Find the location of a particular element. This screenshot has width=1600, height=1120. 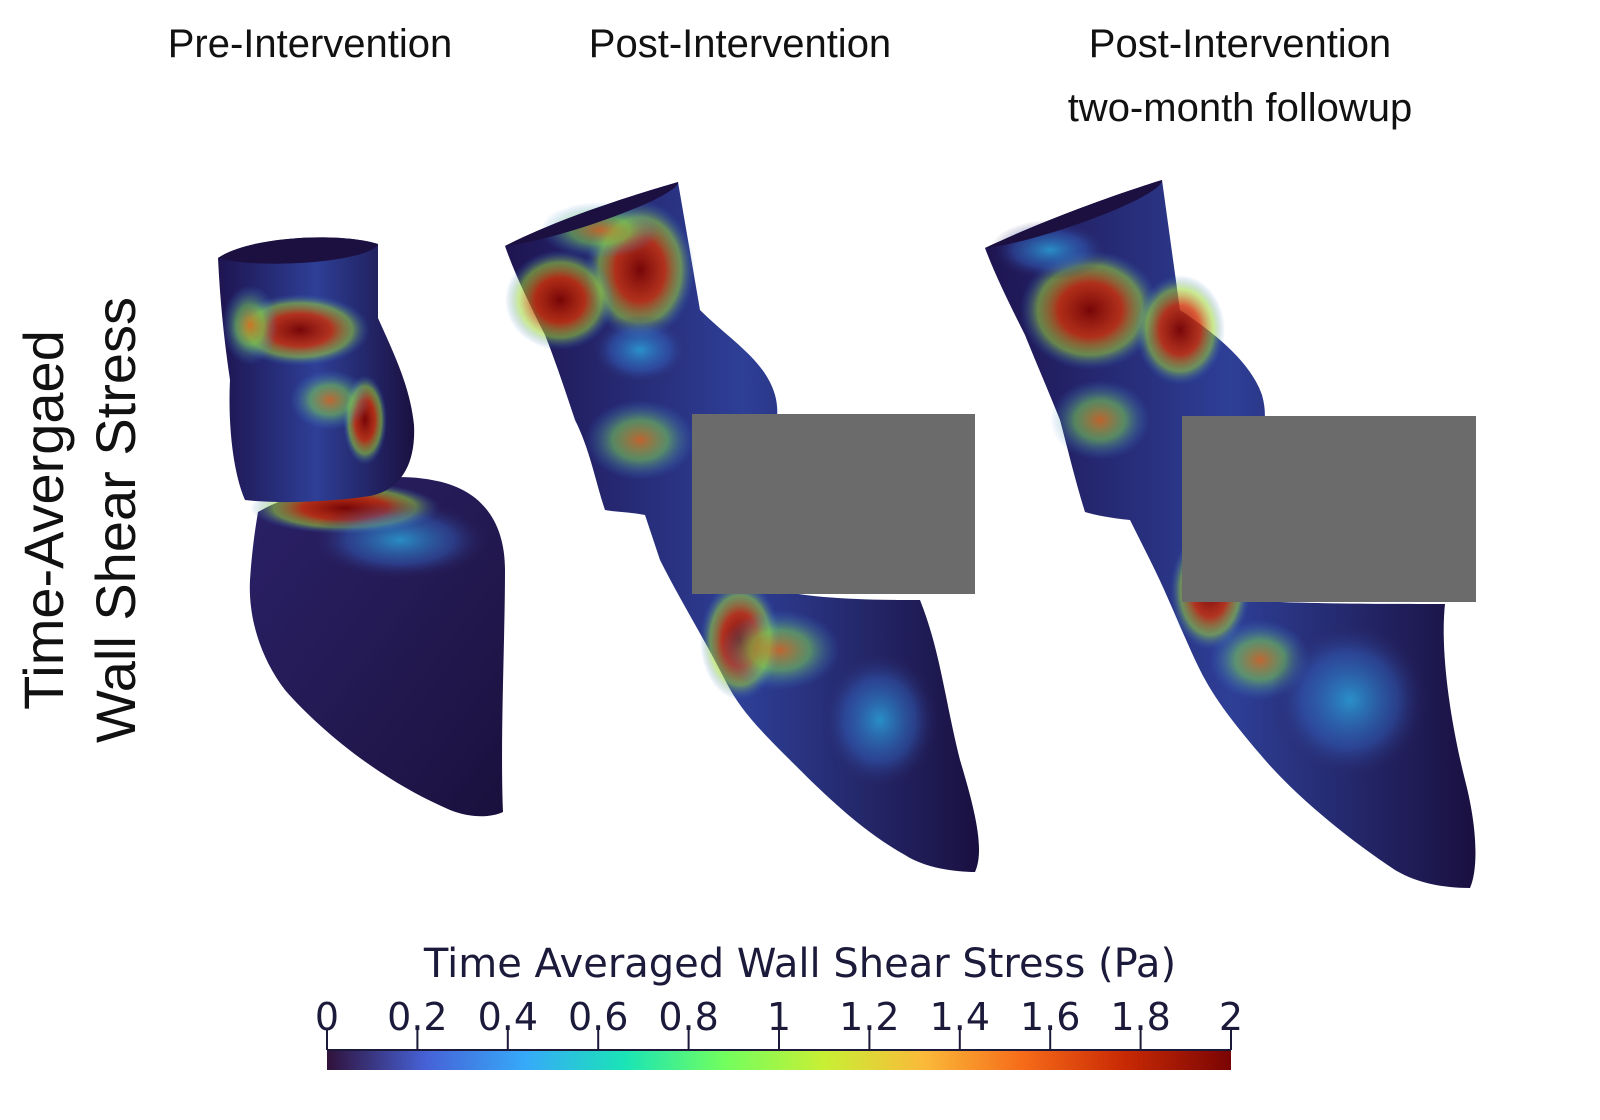

post-cool-lower is located at coordinates (880, 720).